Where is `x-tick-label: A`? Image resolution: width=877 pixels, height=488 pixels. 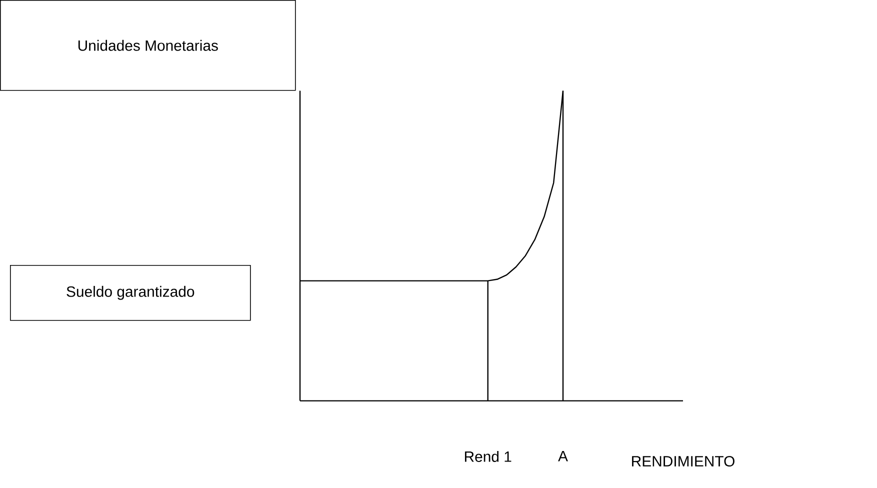
x-tick-label: A is located at coordinates (563, 456).